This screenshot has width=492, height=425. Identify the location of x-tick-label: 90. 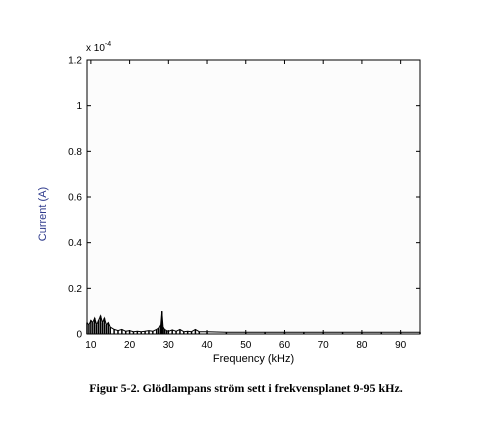
(401, 345).